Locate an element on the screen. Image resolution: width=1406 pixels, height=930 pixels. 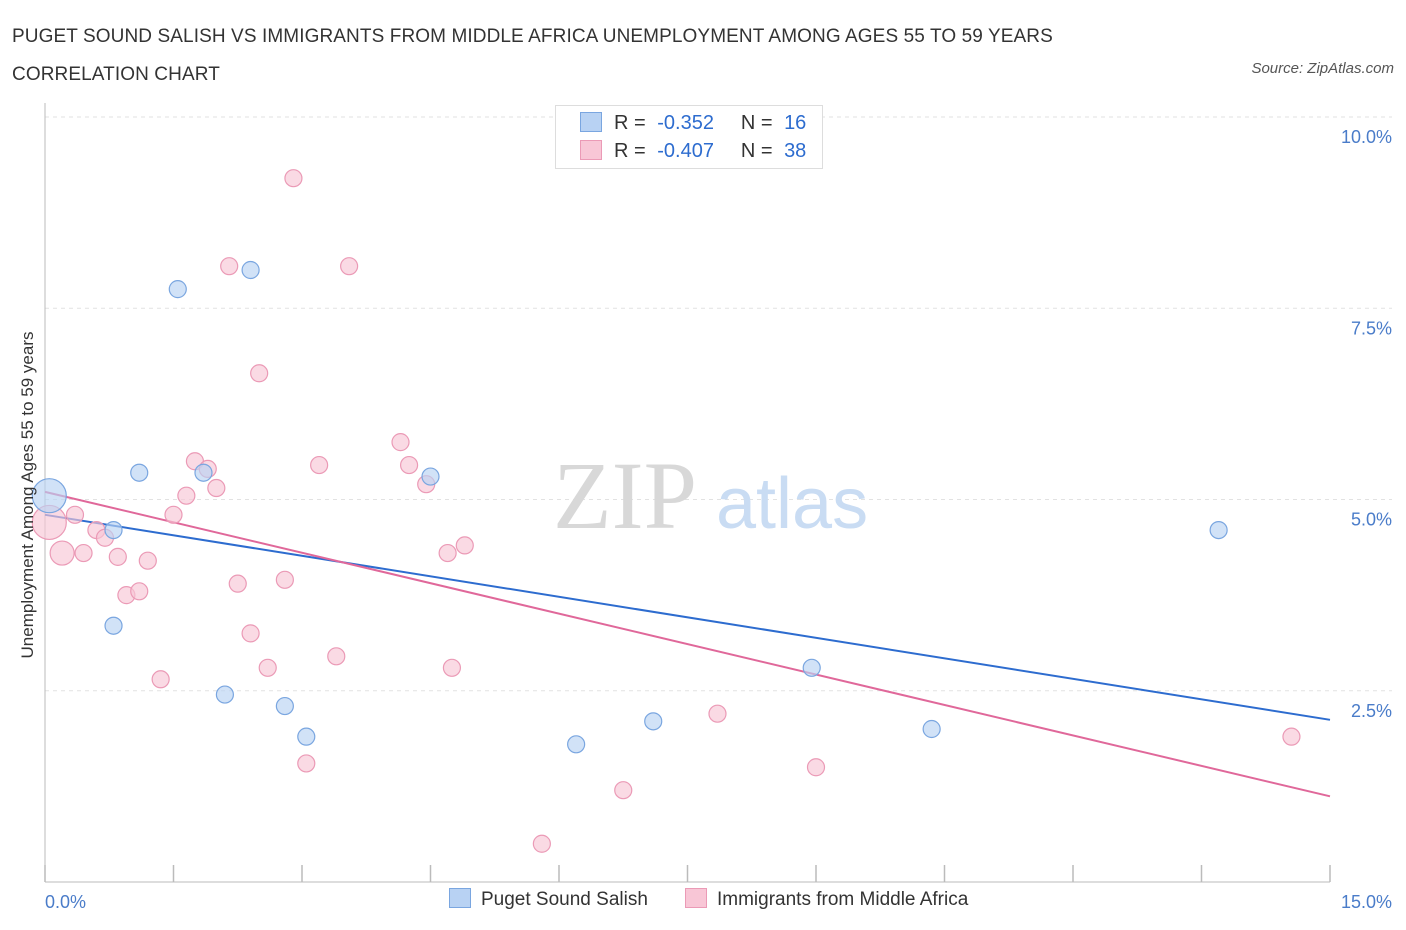
y-axis-label: Unemployment Among Ages 55 to 59 years is located at coordinates (27, 495).